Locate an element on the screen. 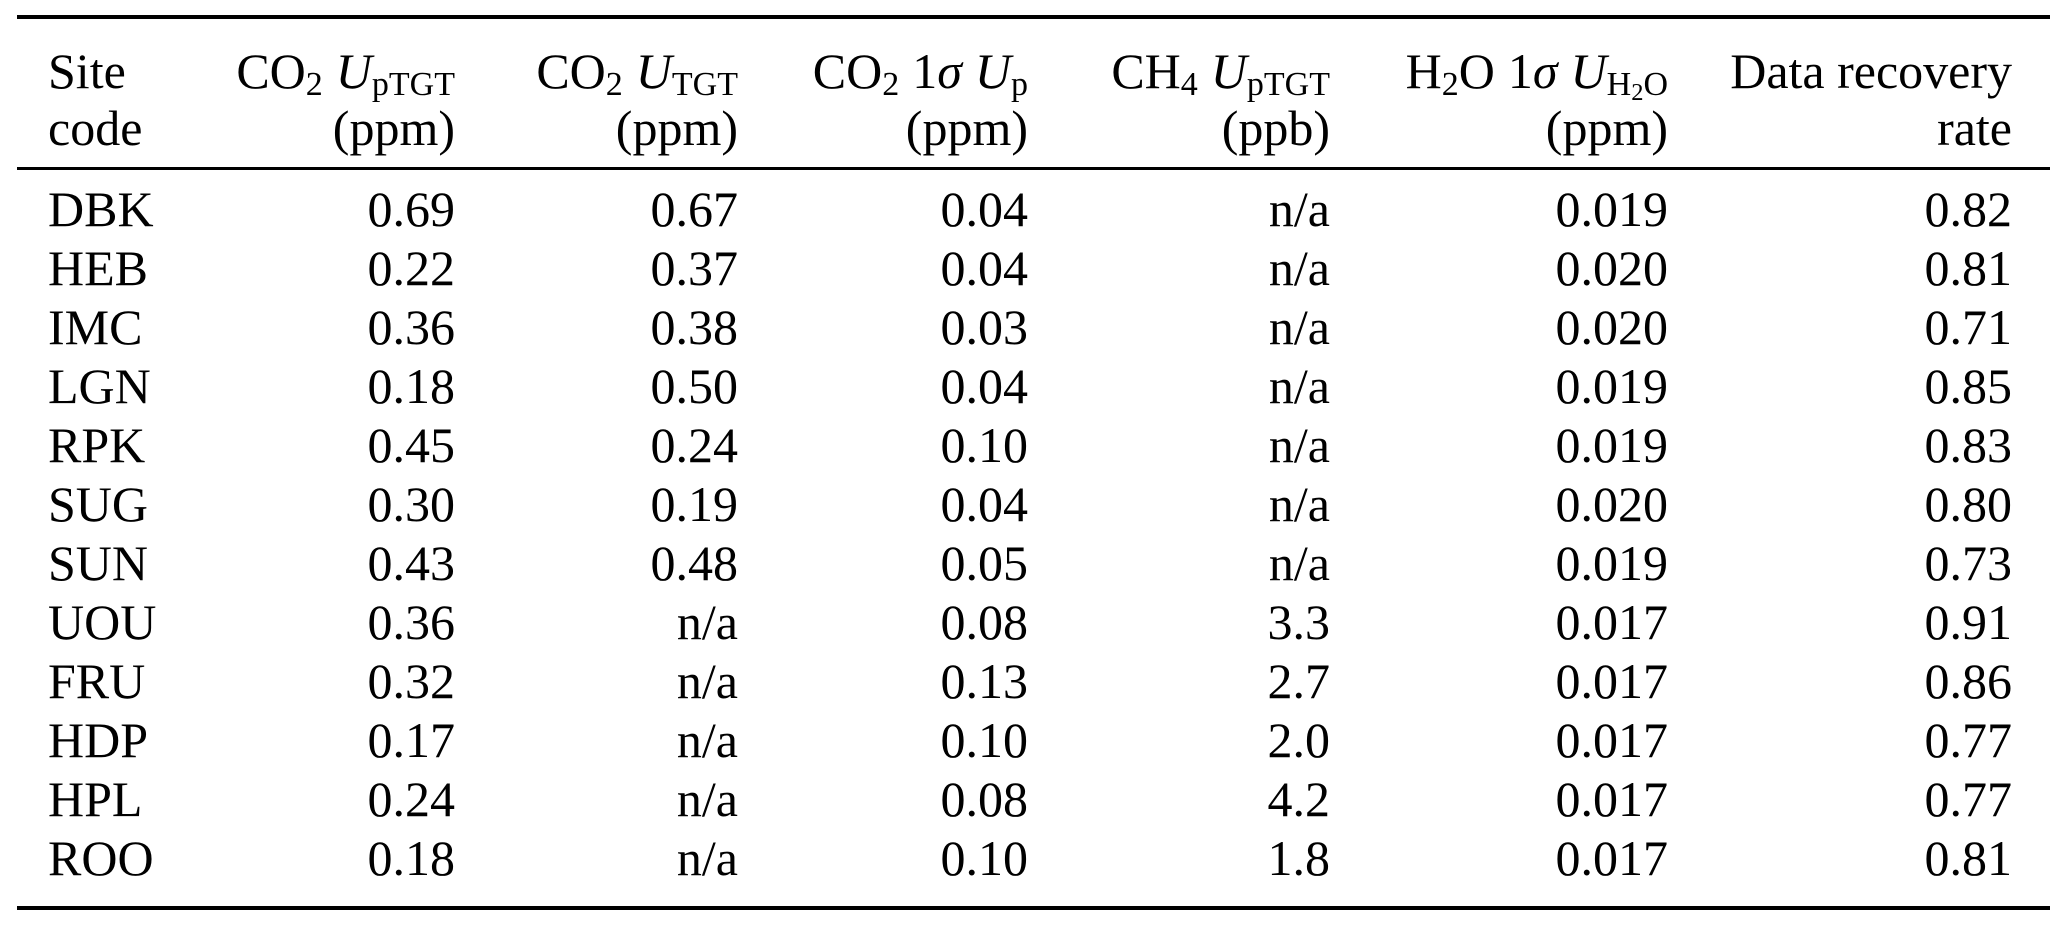 This screenshot has height=928, width=2067. site-code-cell: LGN is located at coordinates (99, 386).